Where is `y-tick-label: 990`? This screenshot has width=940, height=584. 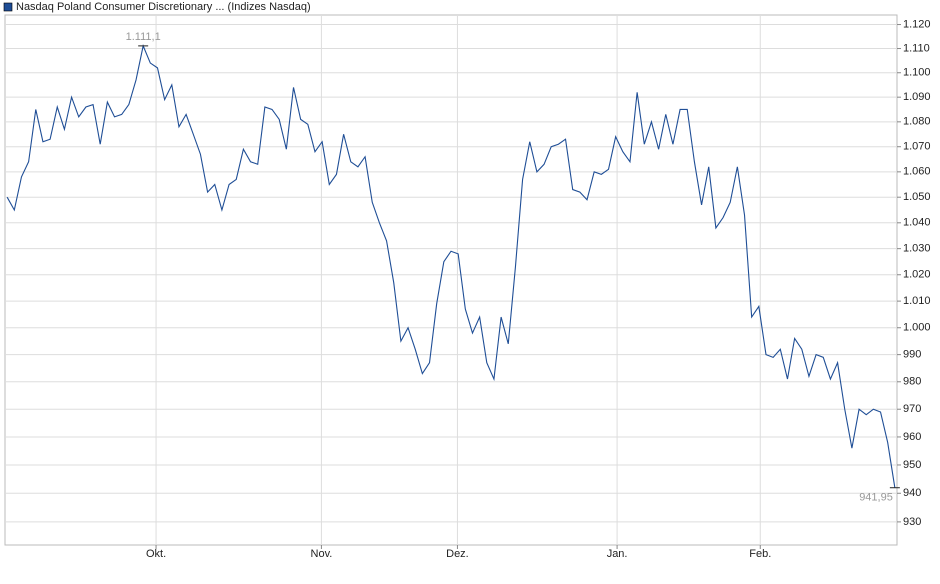
y-tick-label: 990 is located at coordinates (912, 355).